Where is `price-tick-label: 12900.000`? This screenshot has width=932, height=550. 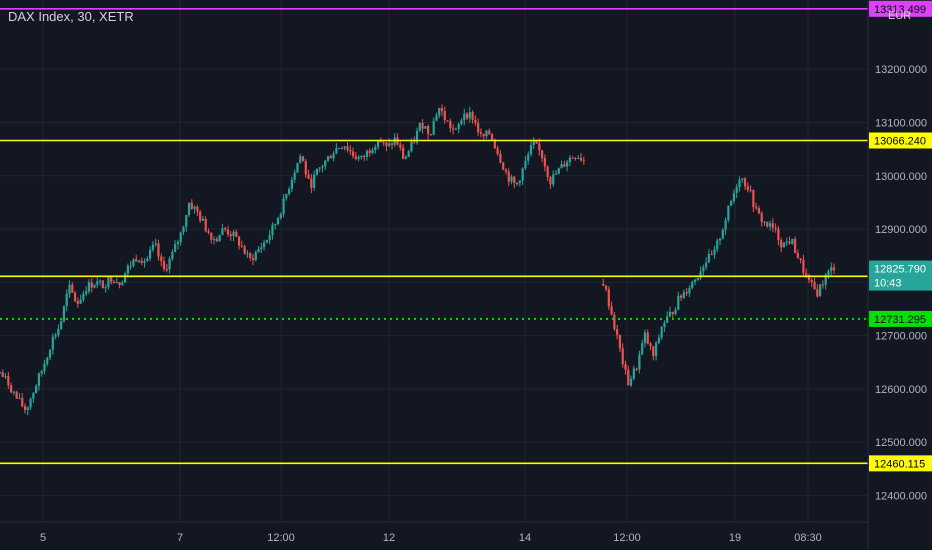
price-tick-label: 12900.000 is located at coordinates (901, 230).